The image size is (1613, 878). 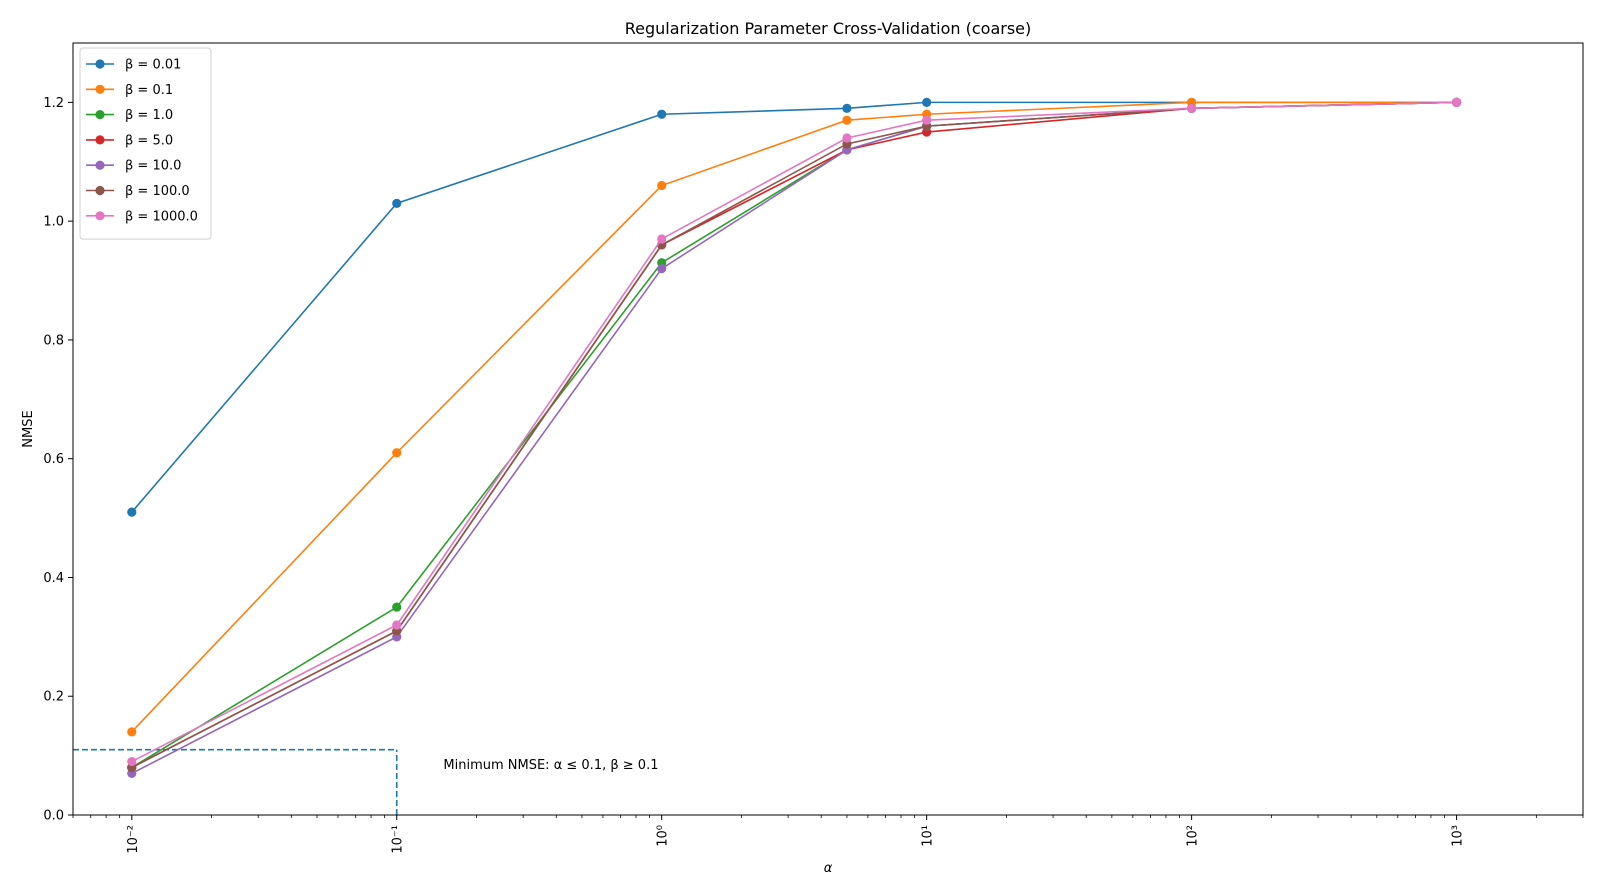 What do you see at coordinates (1458, 836) in the screenshot?
I see `x-tick-label: 10³` at bounding box center [1458, 836].